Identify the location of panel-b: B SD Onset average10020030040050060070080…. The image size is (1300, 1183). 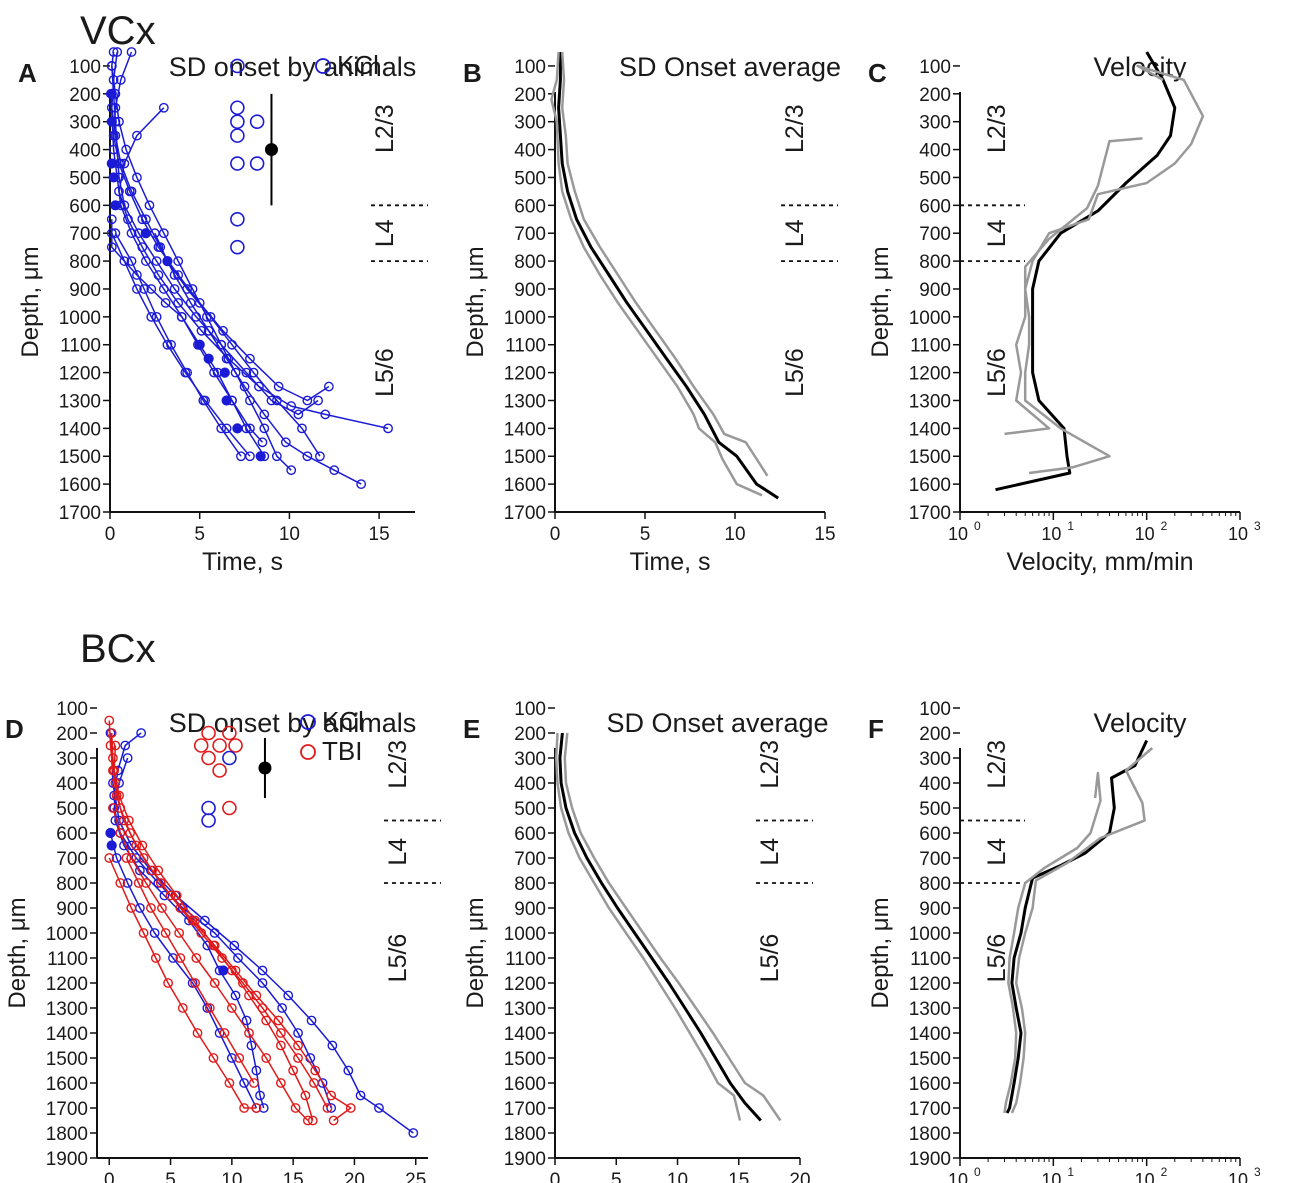
(651, 313).